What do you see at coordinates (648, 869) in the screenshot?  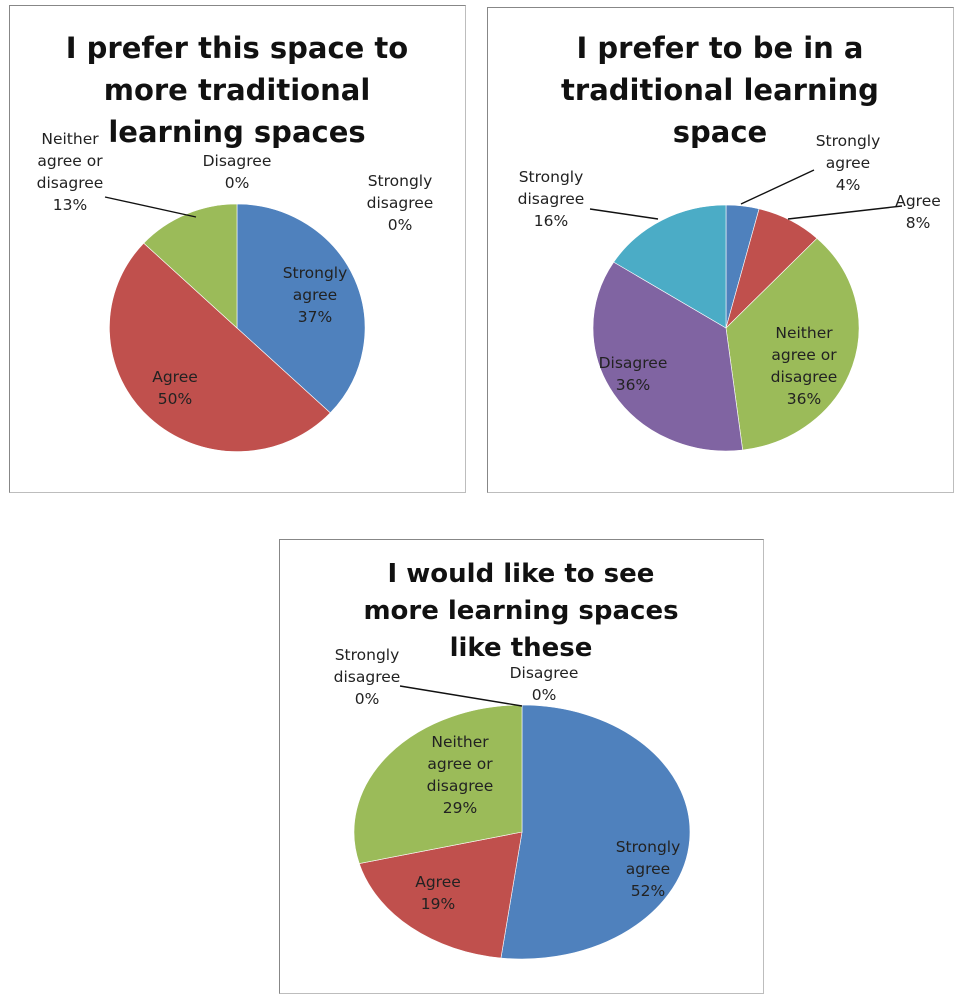 I see `data-label-strongly-agree: Strongly agree 52%` at bounding box center [648, 869].